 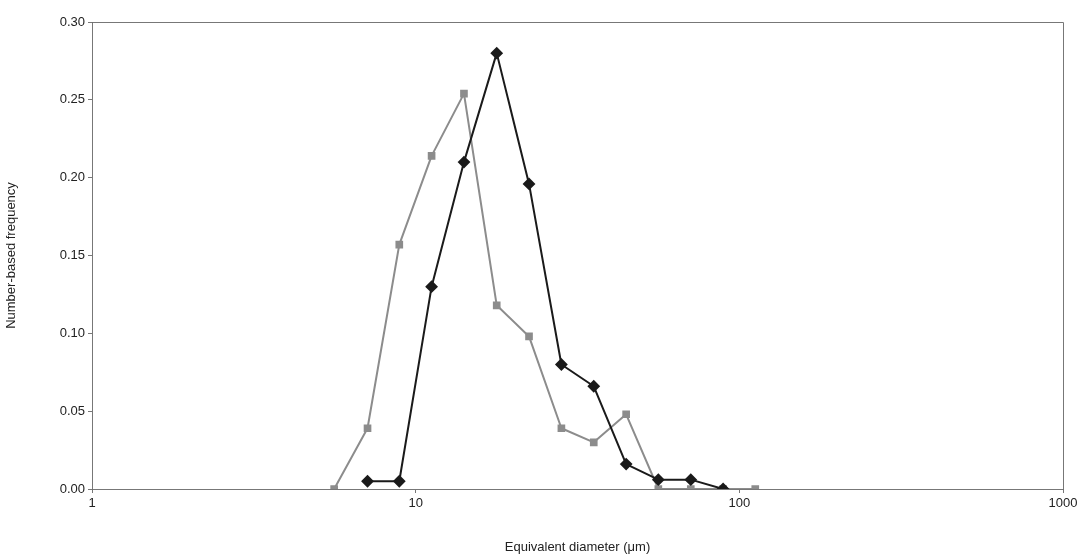 What do you see at coordinates (577, 546) in the screenshot?
I see `x-axis-title: Equivalent diameter (μm)` at bounding box center [577, 546].